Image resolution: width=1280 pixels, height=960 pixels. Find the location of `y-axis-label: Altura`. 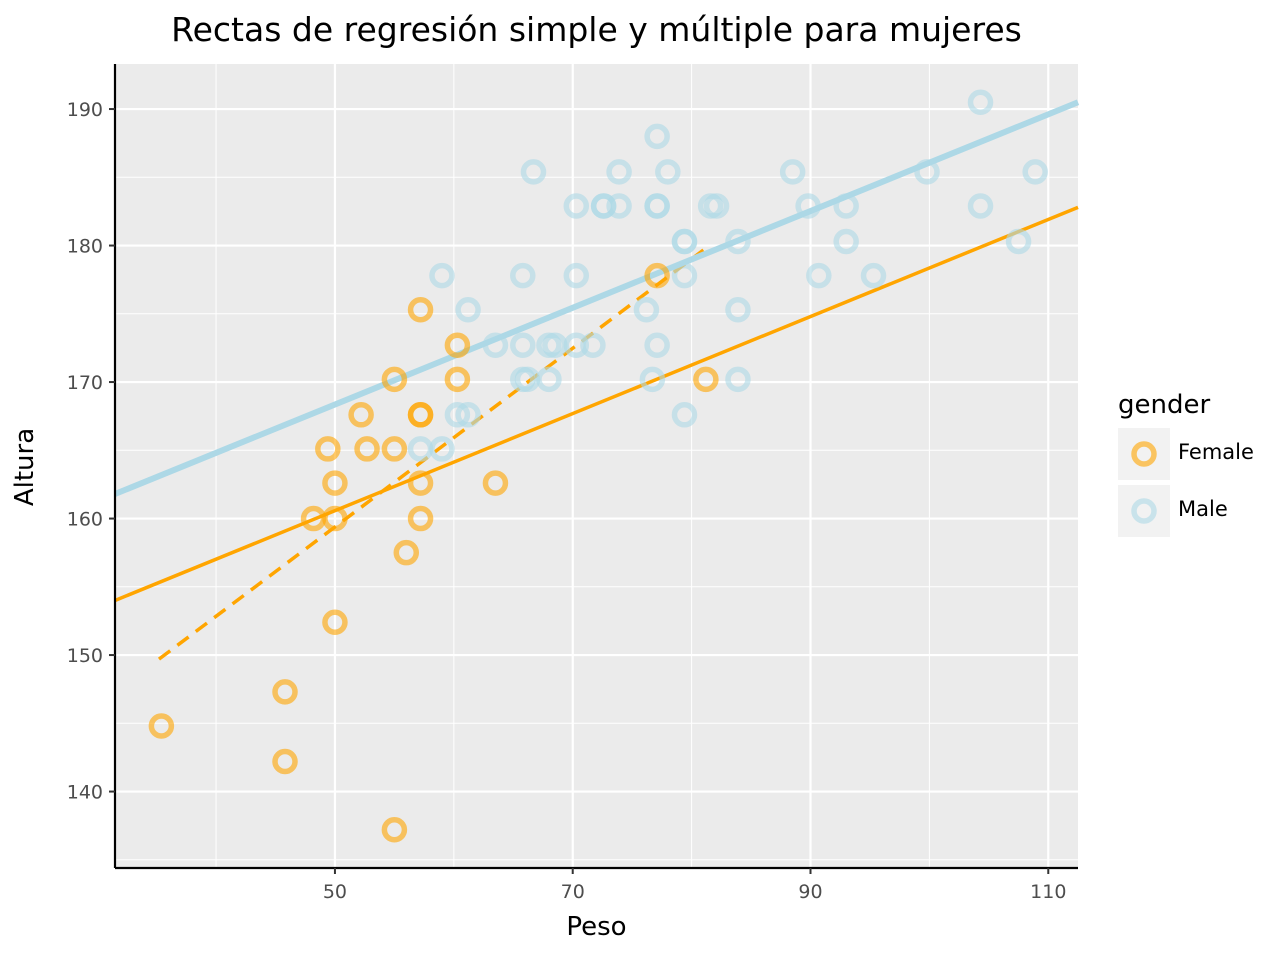

y-axis-label: Altura is located at coordinates (25, 467).